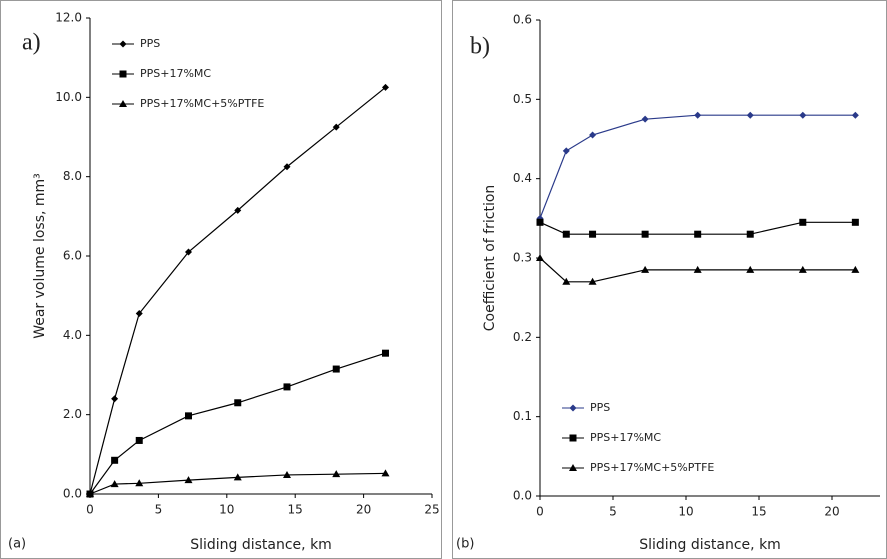  I want to click on y-axis-label: Coefficient of friction, so click(490, 258).